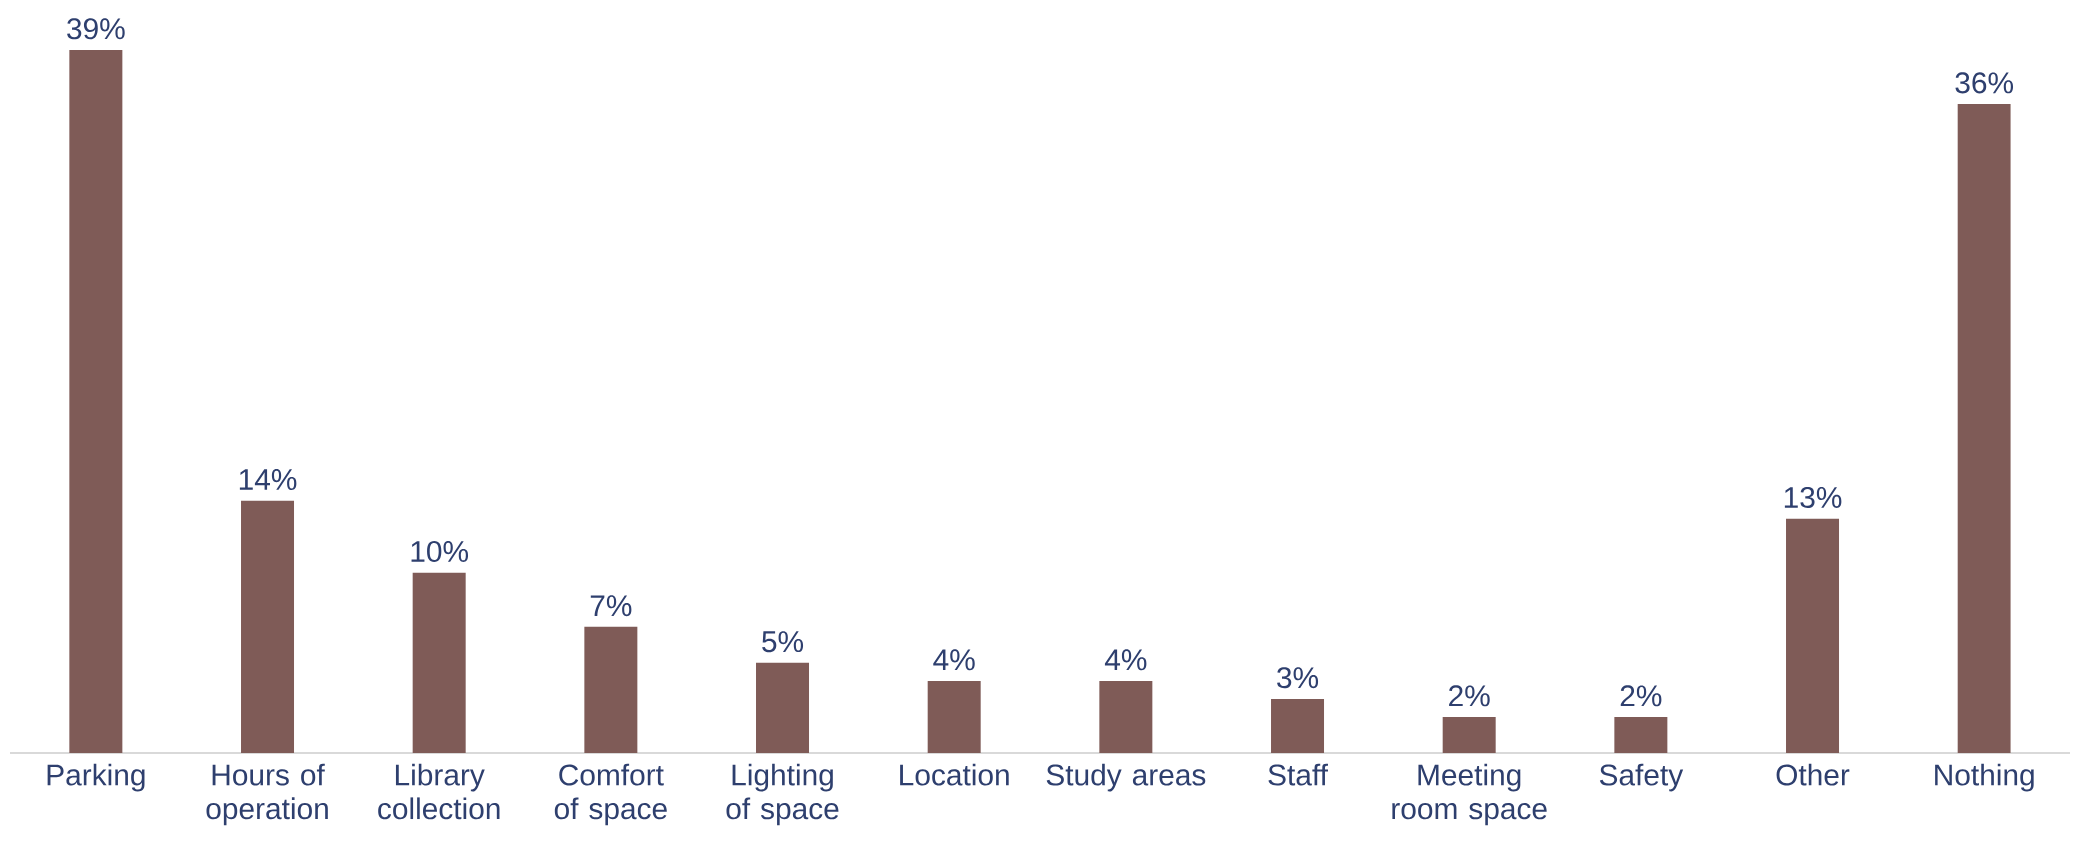 The image size is (2082, 845). What do you see at coordinates (440, 551) in the screenshot?
I see `data-label: 10%` at bounding box center [440, 551].